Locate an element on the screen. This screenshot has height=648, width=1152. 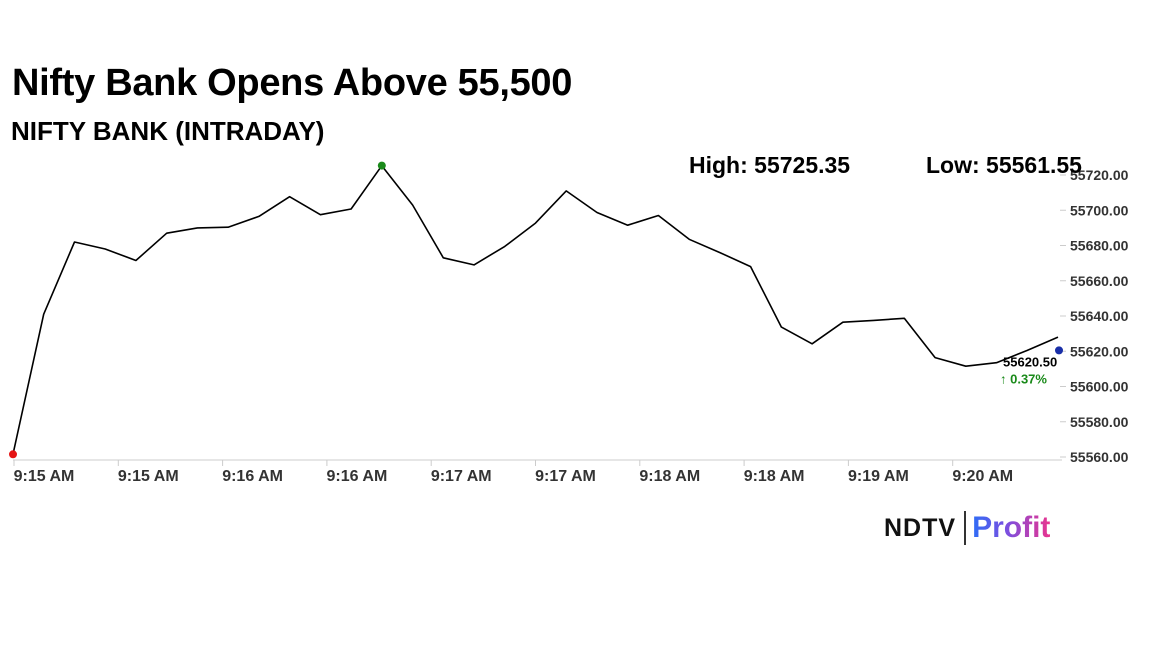
logo-profit-text: Profit is located at coordinates (1011, 527).